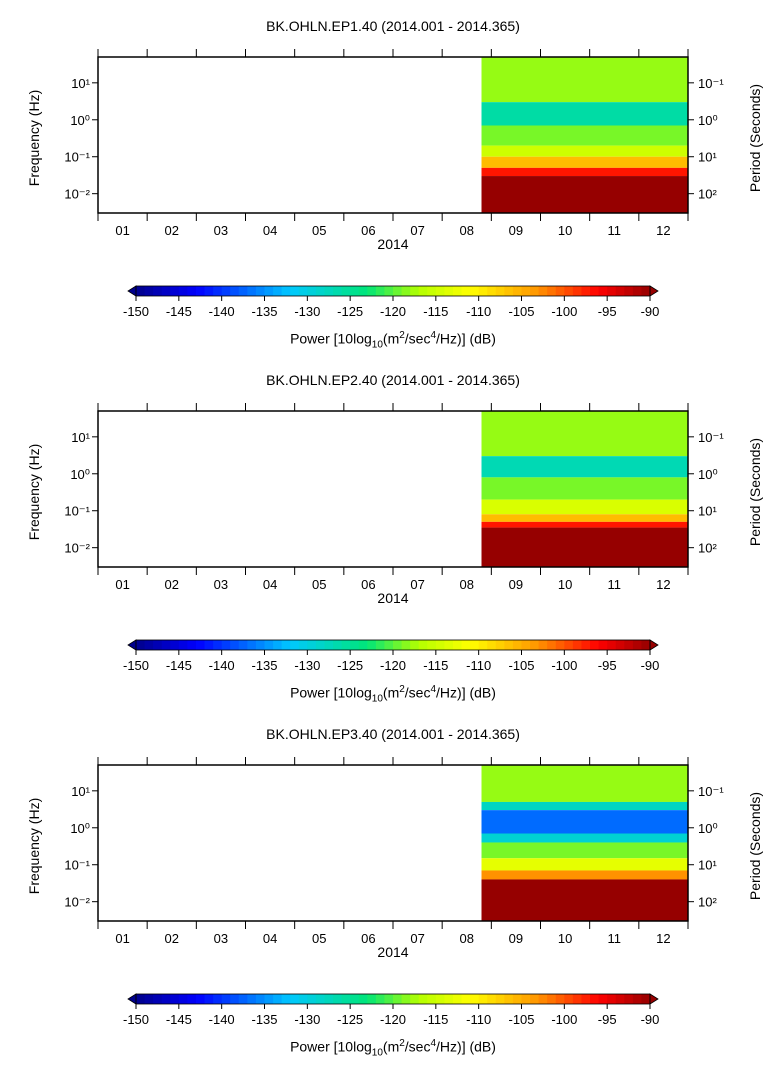 The image size is (780, 1081). What do you see at coordinates (565, 938) in the screenshot?
I see `x-tick-label: 10` at bounding box center [565, 938].